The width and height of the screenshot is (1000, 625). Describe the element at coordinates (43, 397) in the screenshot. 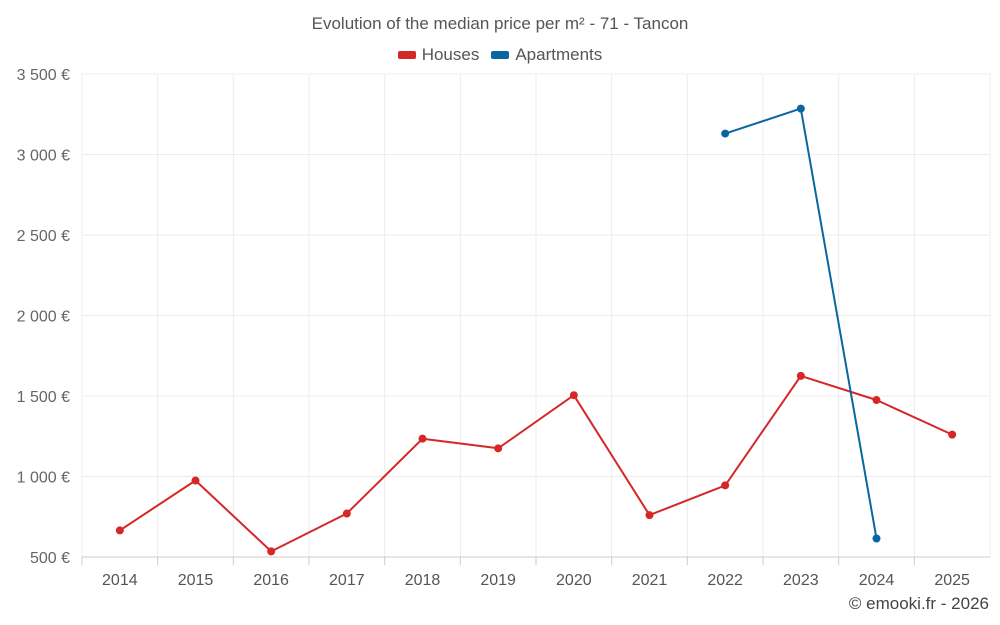

I see `y-tick-label: 1 500 €` at that location.